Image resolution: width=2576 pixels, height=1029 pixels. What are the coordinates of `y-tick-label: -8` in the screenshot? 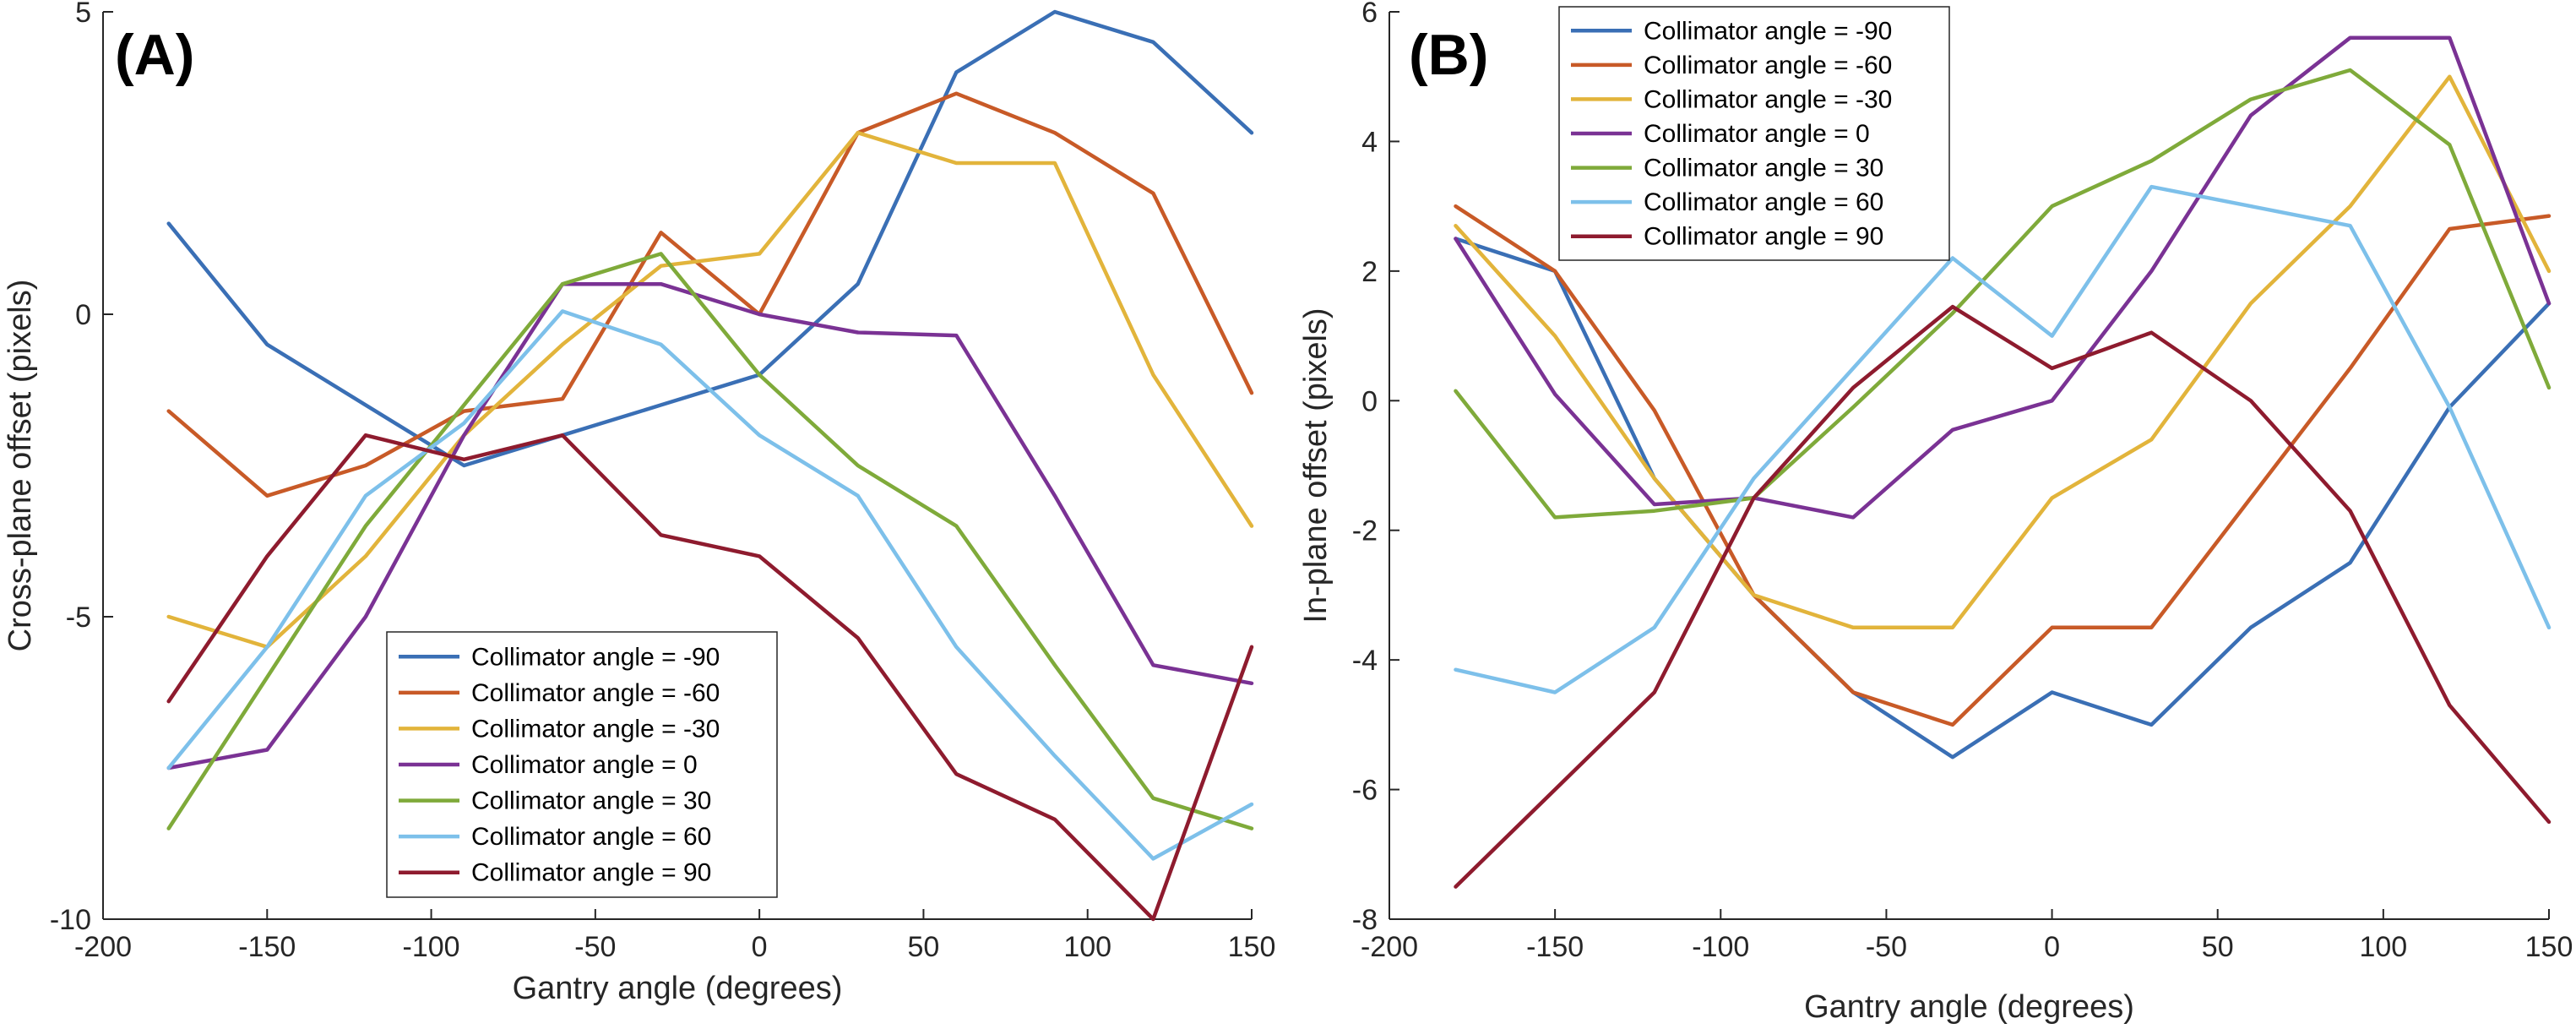 It's located at (1365, 920).